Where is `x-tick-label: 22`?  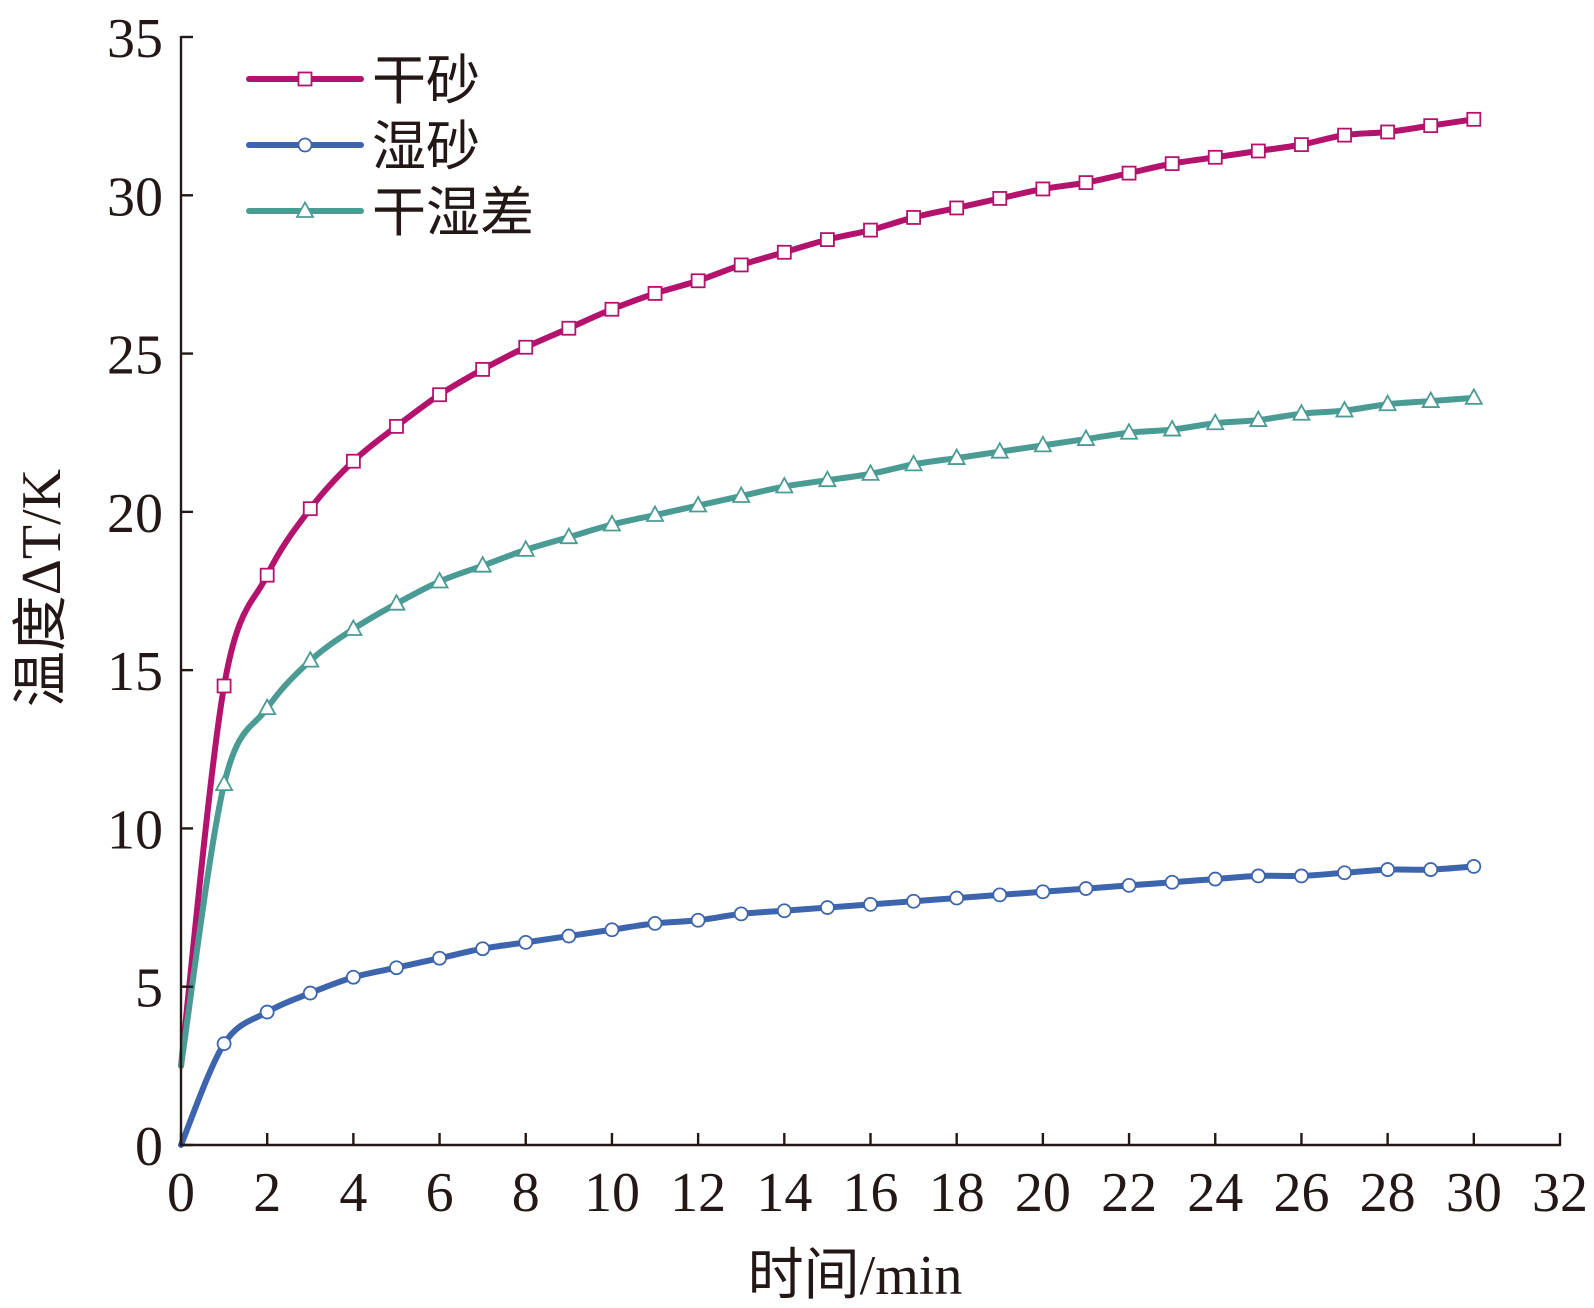
x-tick-label: 22 is located at coordinates (1129, 1193).